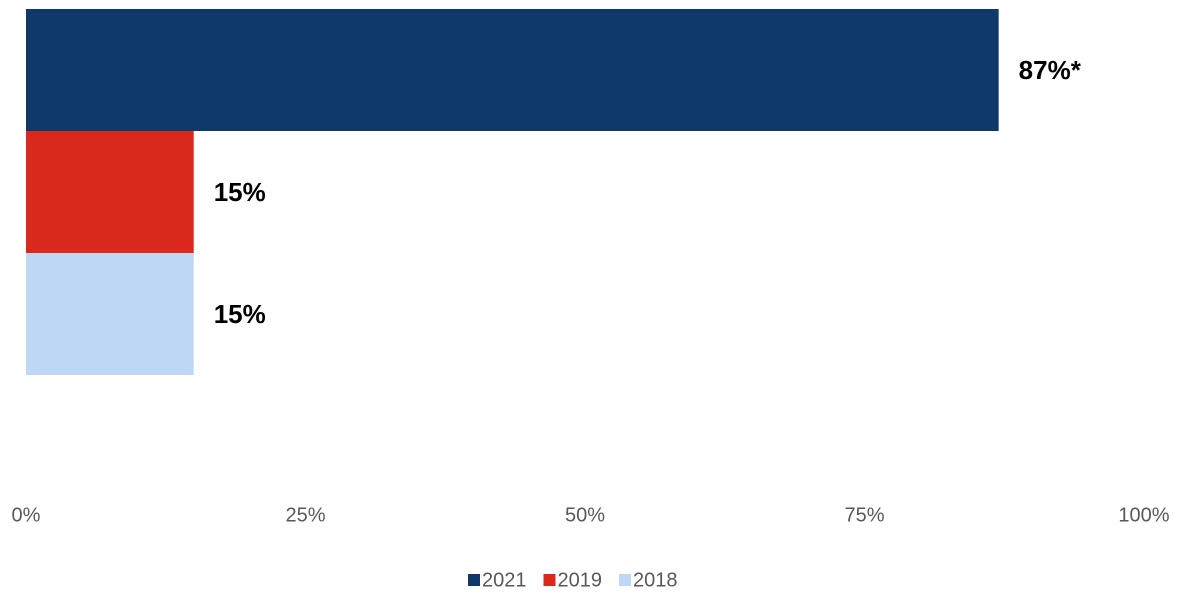 The image size is (1178, 597). What do you see at coordinates (864, 515) in the screenshot?
I see `x-tick-label: 75%` at bounding box center [864, 515].